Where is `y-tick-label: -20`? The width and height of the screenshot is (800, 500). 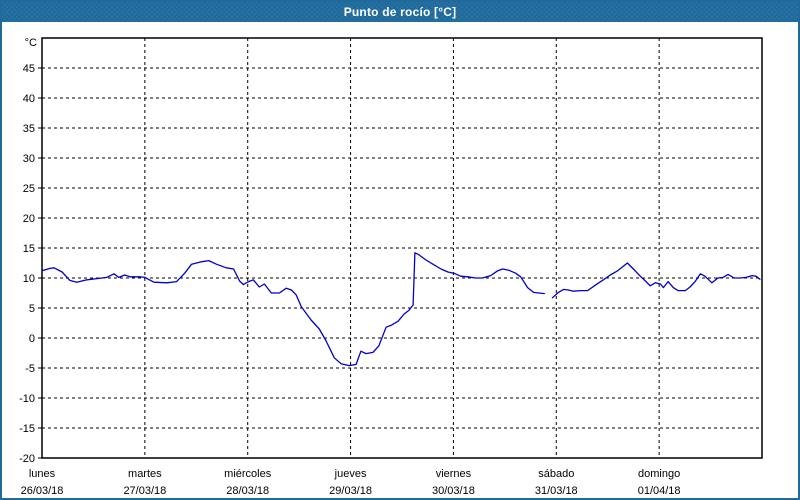
y-tick-label: -20 is located at coordinates (27, 459).